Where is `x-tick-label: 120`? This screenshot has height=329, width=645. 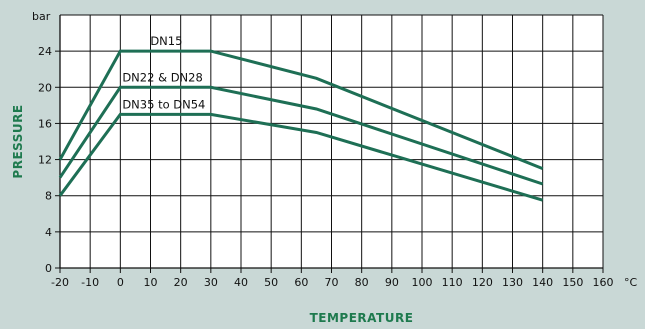
x-tick-label: 120 is located at coordinates (482, 282).